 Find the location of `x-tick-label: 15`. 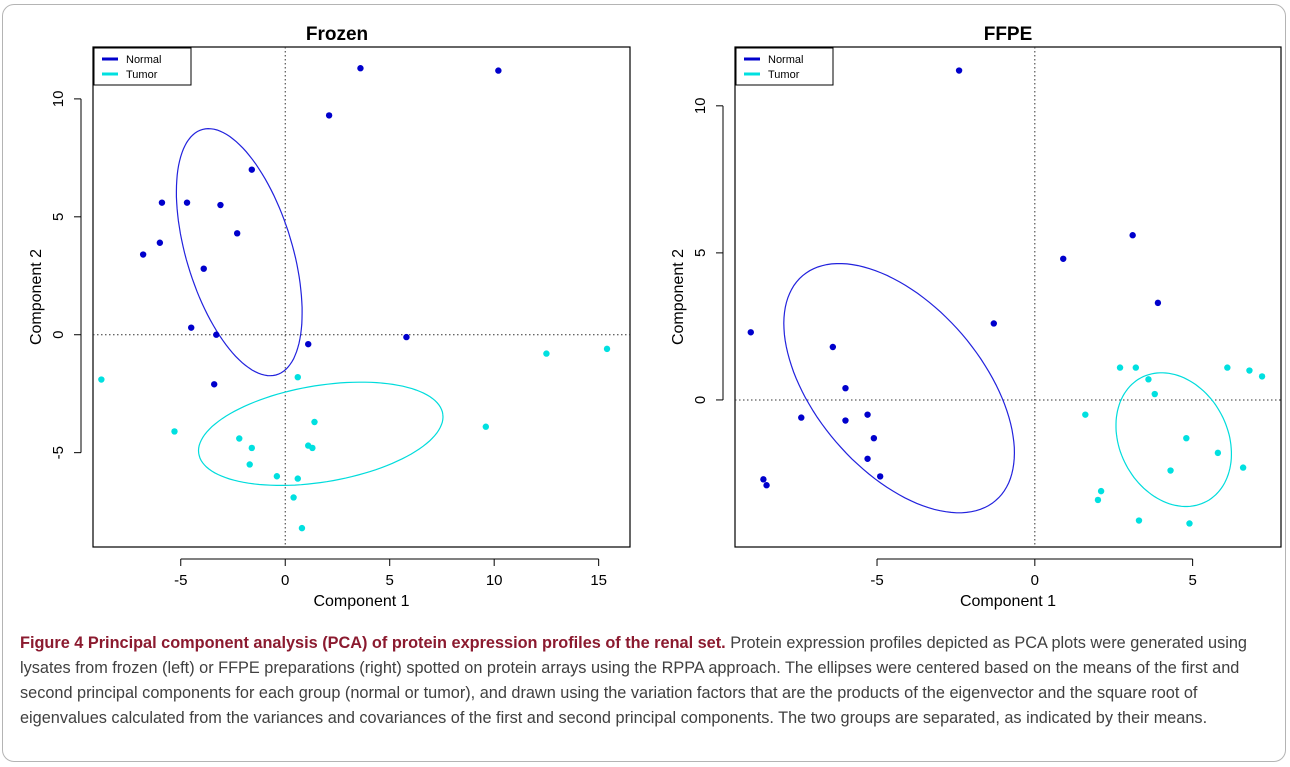

x-tick-label: 15 is located at coordinates (598, 580).